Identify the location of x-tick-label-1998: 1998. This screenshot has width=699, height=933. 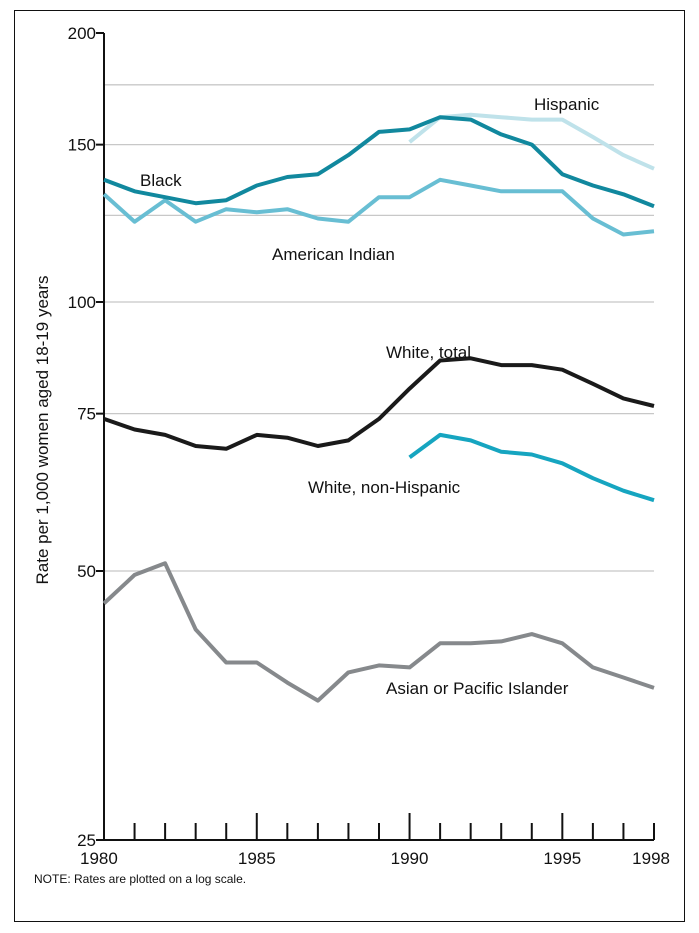
(651, 858).